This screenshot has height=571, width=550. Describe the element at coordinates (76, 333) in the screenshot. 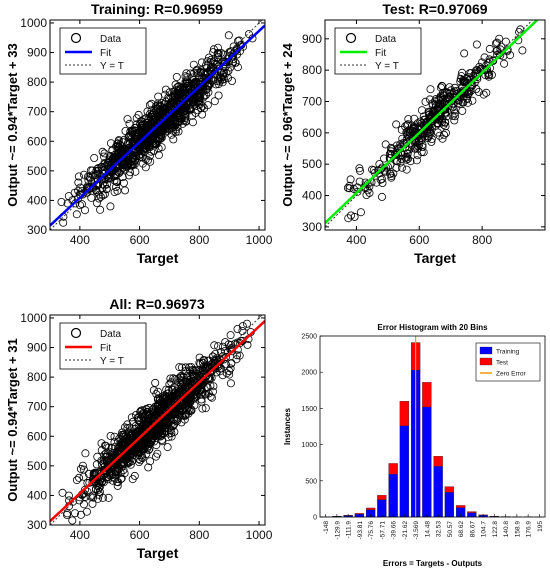

I see `legend-marker-data` at that location.